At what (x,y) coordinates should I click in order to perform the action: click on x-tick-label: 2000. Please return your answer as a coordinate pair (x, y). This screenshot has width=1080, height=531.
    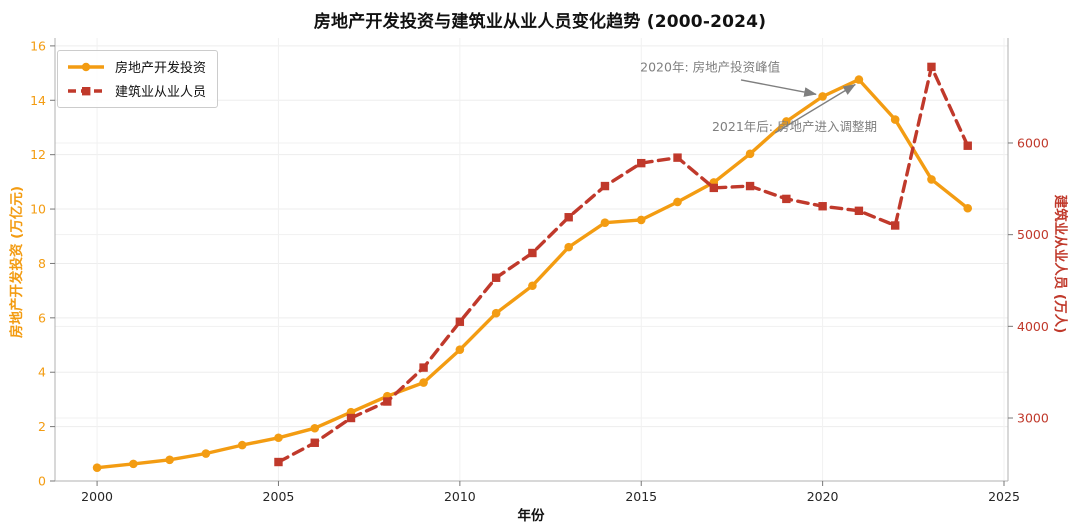
    Looking at the image, I should click on (97, 496).